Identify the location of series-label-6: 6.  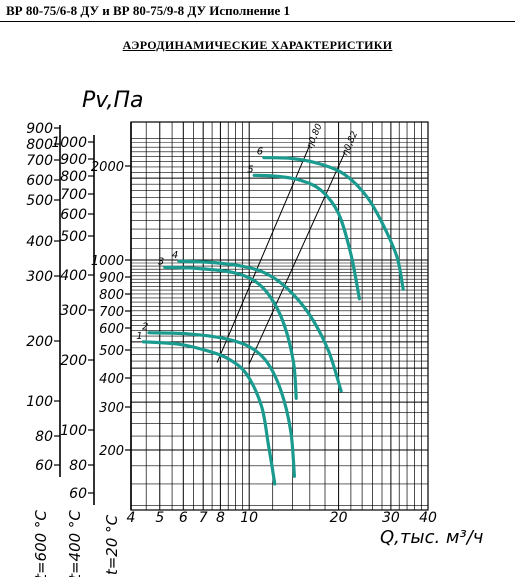
(260, 152).